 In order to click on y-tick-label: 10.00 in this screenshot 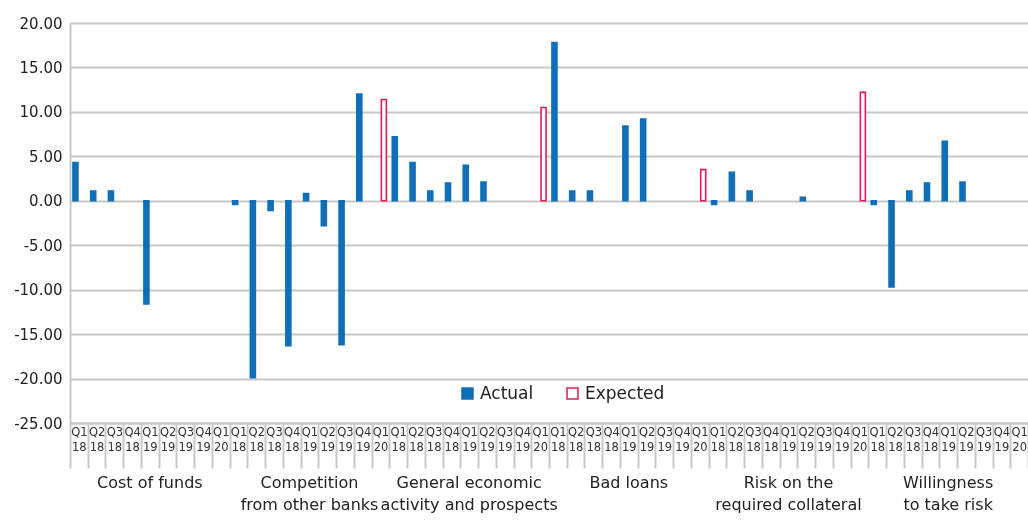, I will do `click(41, 112)`.